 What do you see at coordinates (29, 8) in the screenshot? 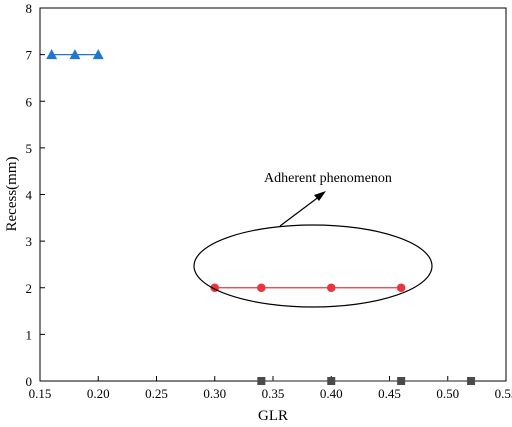
I see `y-tick-label: 8` at bounding box center [29, 8].